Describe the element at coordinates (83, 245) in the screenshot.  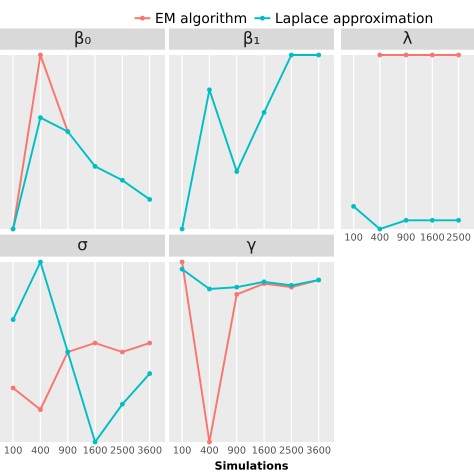
I see `chart-title: σ` at that location.